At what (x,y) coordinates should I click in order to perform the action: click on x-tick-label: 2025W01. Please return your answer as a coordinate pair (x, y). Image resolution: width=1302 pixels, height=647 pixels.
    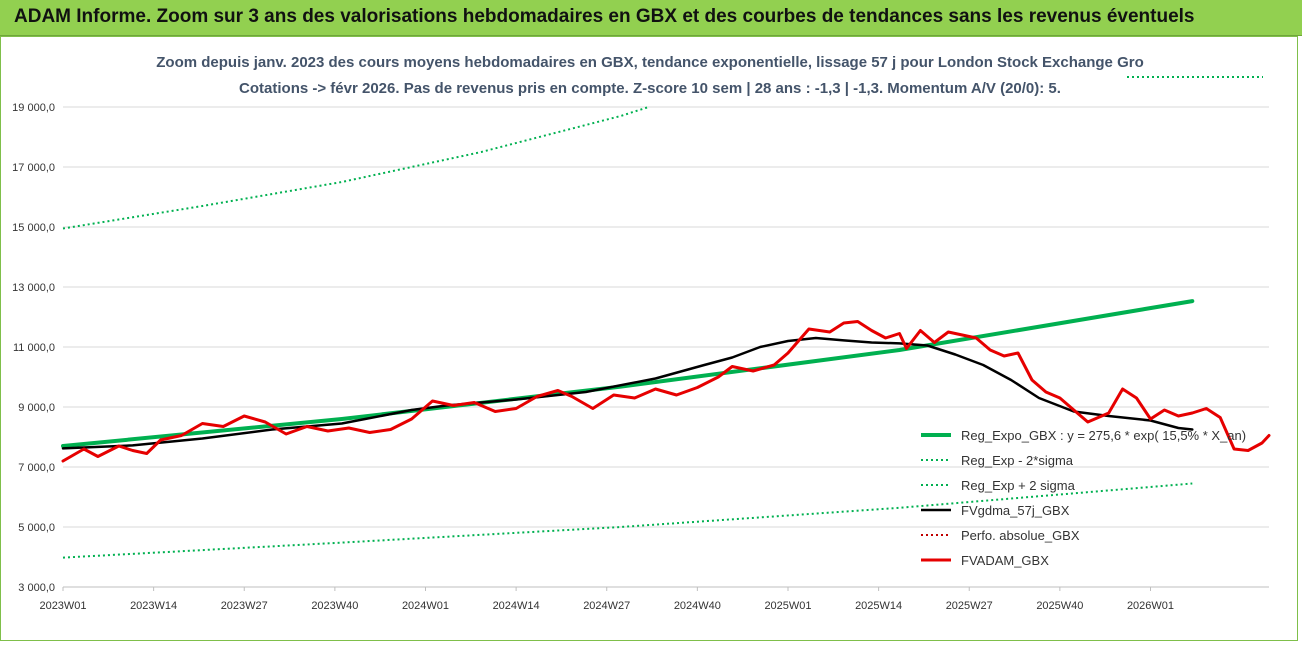
    Looking at the image, I should click on (787, 606).